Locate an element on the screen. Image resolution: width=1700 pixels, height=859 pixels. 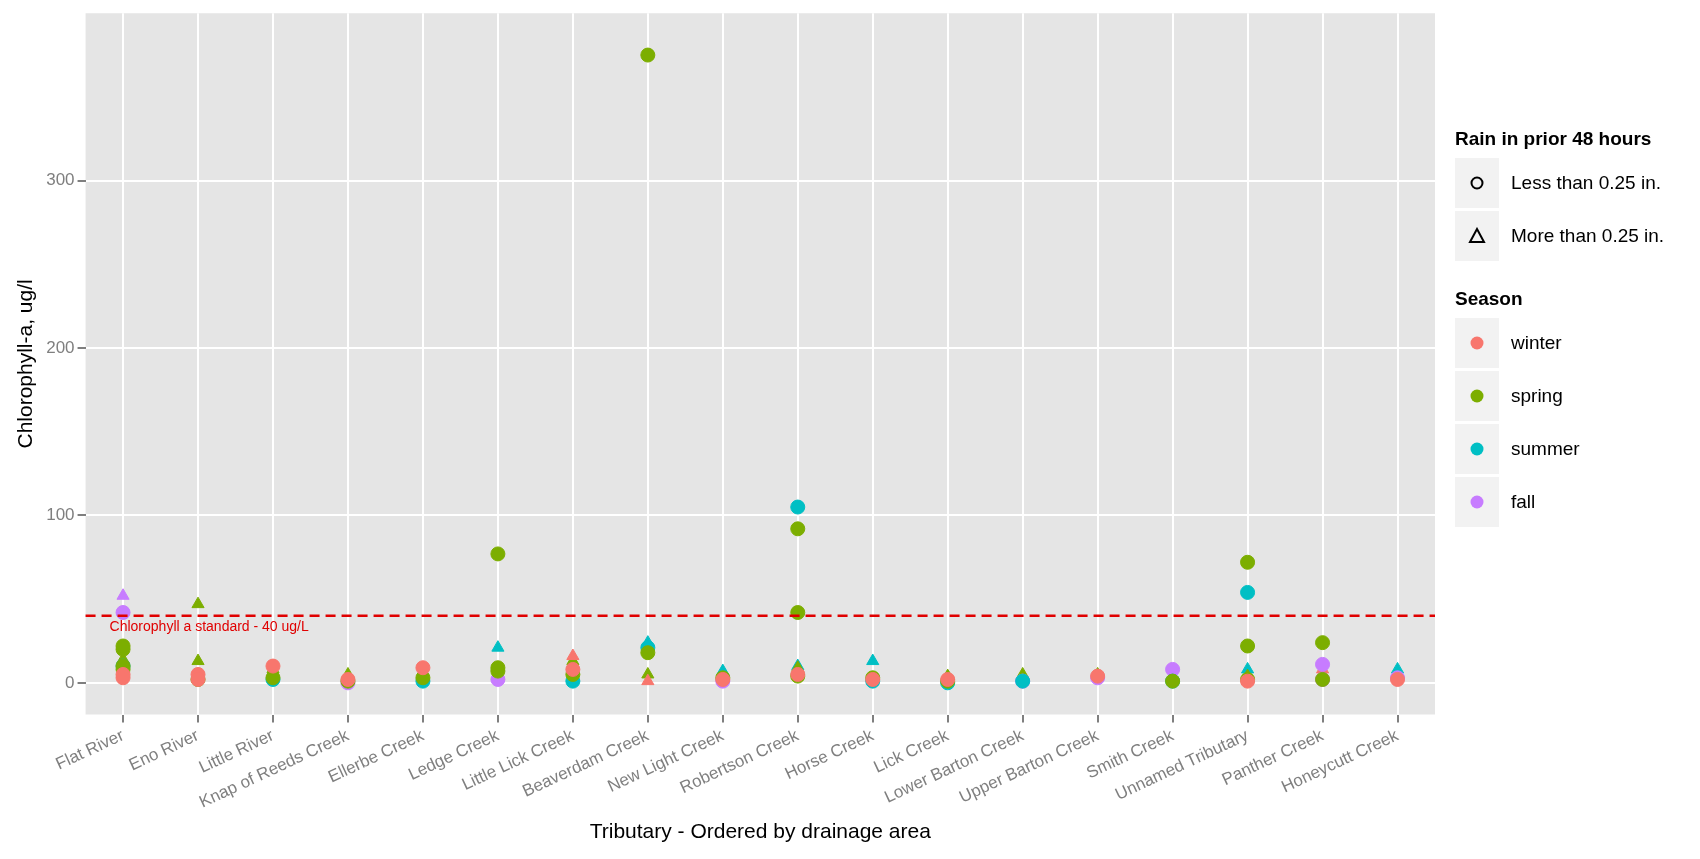
text: Less than 0.25 in. is located at coordinates (1586, 182).